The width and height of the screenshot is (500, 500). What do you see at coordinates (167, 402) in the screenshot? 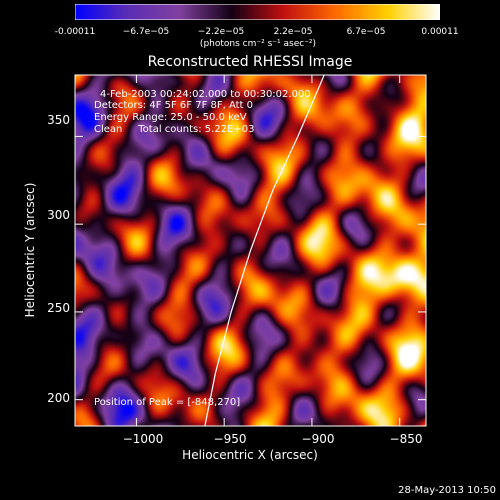
I see `peak-position-label: Position of Peak = [-848,270]` at bounding box center [167, 402].